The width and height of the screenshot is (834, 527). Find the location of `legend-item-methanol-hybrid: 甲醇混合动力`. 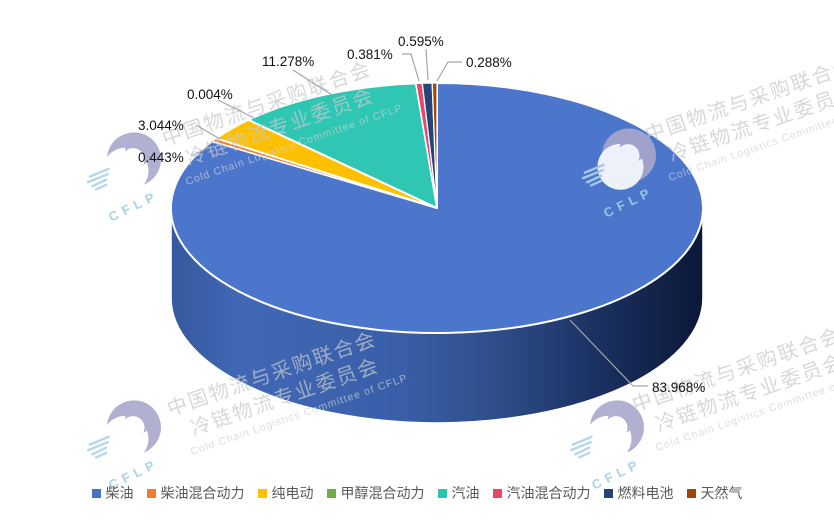

legend-item-methanol-hybrid: 甲醇混合动力 is located at coordinates (375, 493).